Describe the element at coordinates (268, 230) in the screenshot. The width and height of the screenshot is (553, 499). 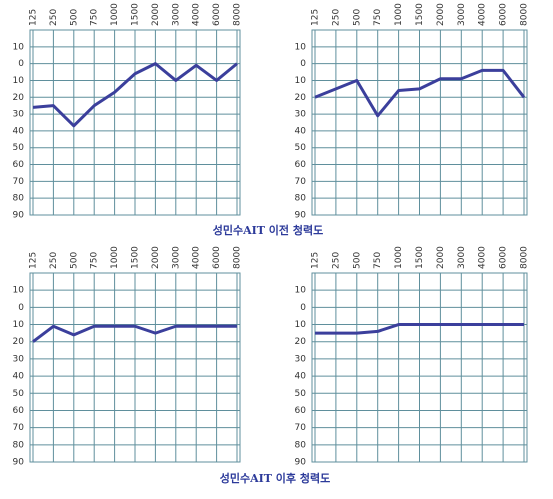
I see `caption: 성민수AIT 이전 청력도` at that location.